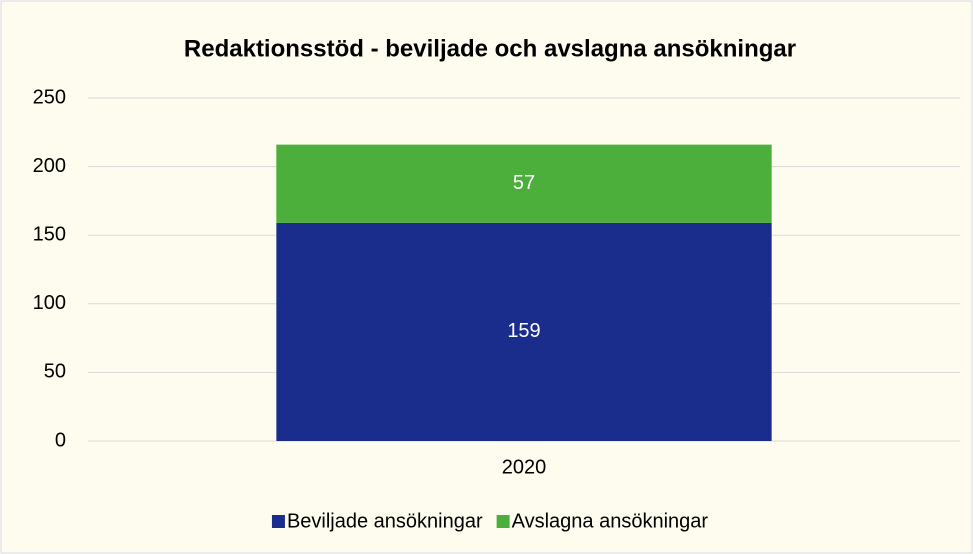 This screenshot has width=973, height=554. I want to click on y-tick-label: 200, so click(49, 166).